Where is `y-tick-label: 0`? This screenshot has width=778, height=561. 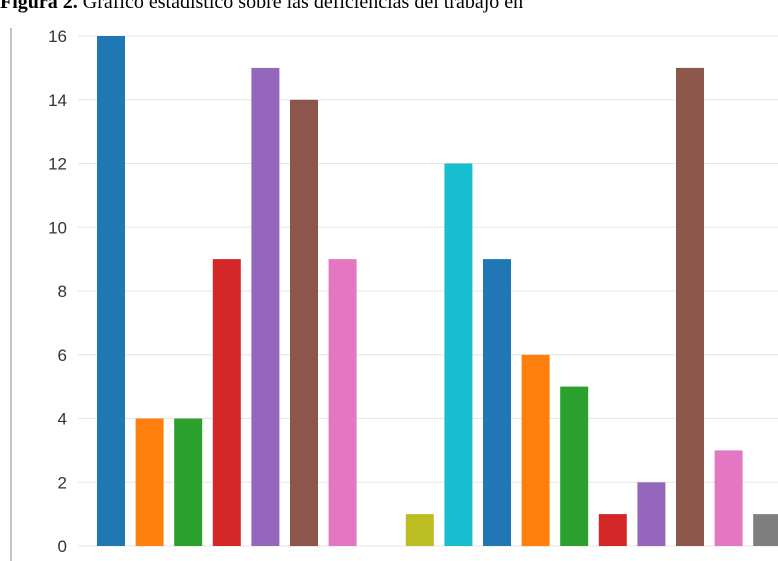 y-tick-label: 0 is located at coordinates (62, 546).